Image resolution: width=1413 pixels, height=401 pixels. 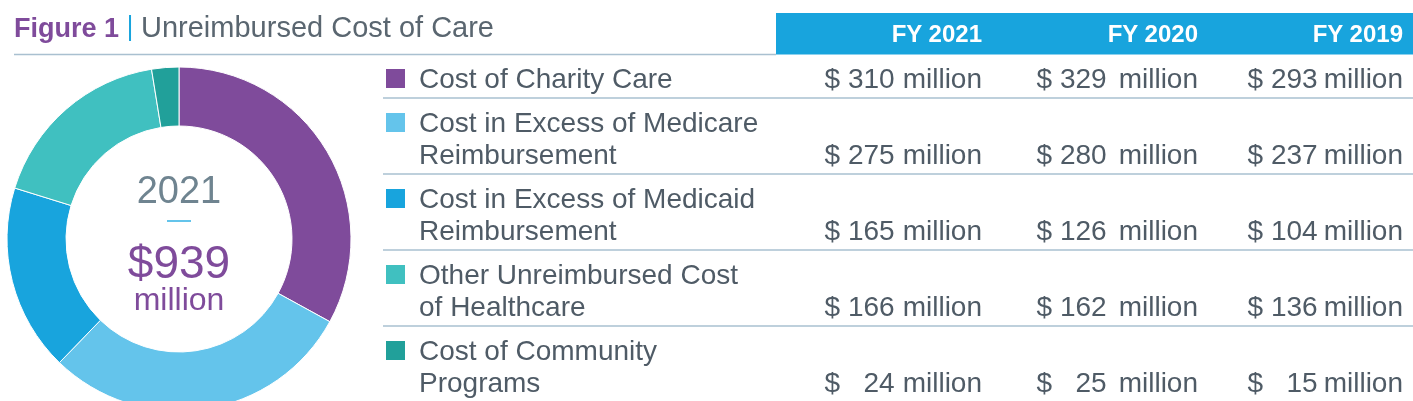 What do you see at coordinates (903, 306) in the screenshot?
I see `data-label: $ 166 million` at bounding box center [903, 306].